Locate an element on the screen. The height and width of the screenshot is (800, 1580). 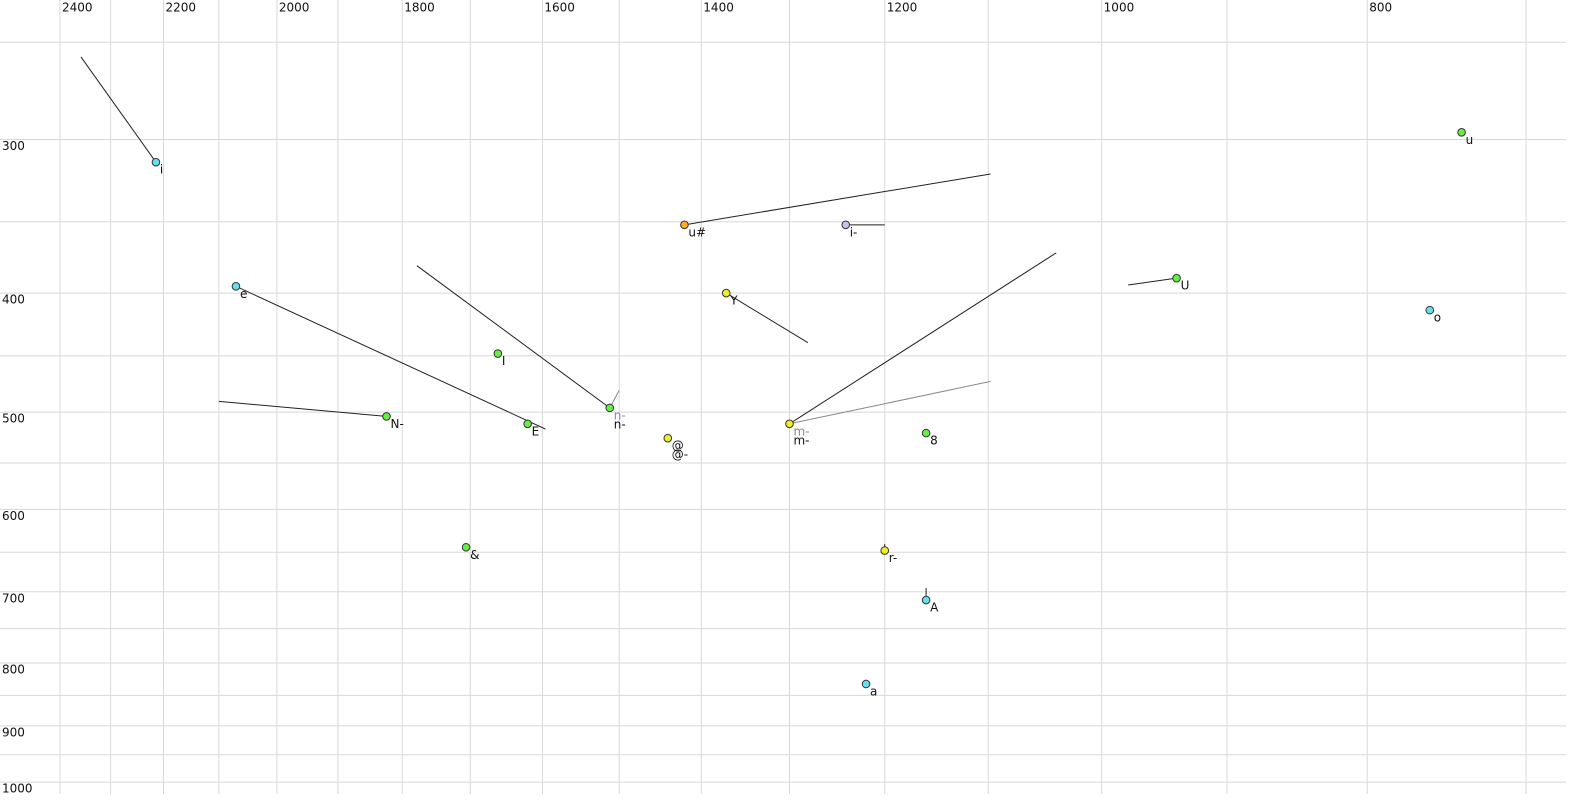
x-tick-label: 1000 is located at coordinates (1119, 8).